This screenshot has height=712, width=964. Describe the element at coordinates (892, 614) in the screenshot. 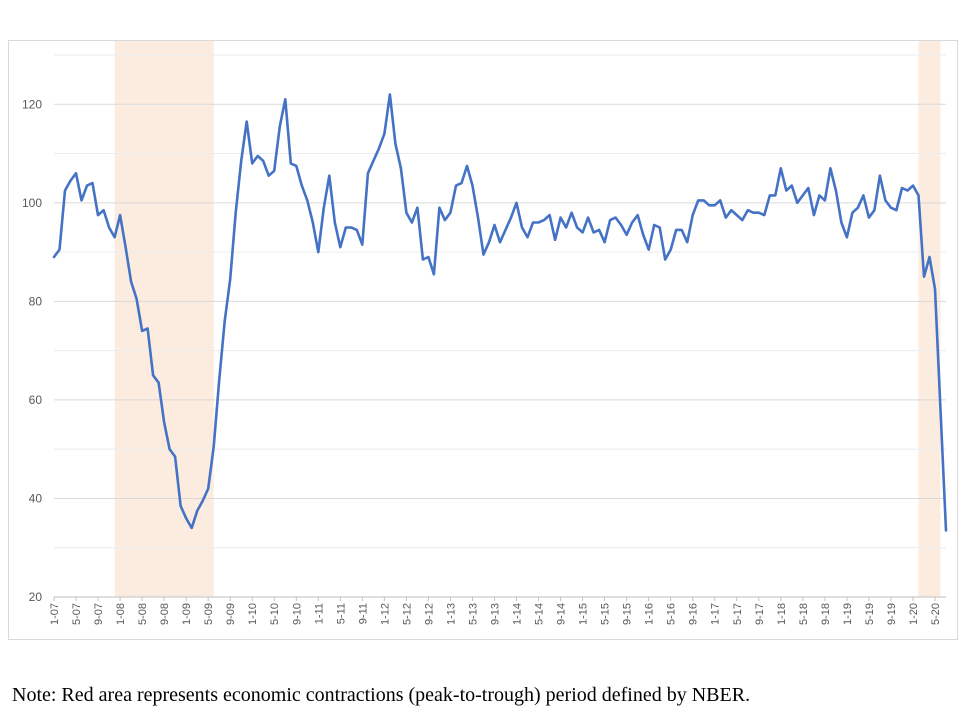

I see `x-tick-label: 9-19` at that location.